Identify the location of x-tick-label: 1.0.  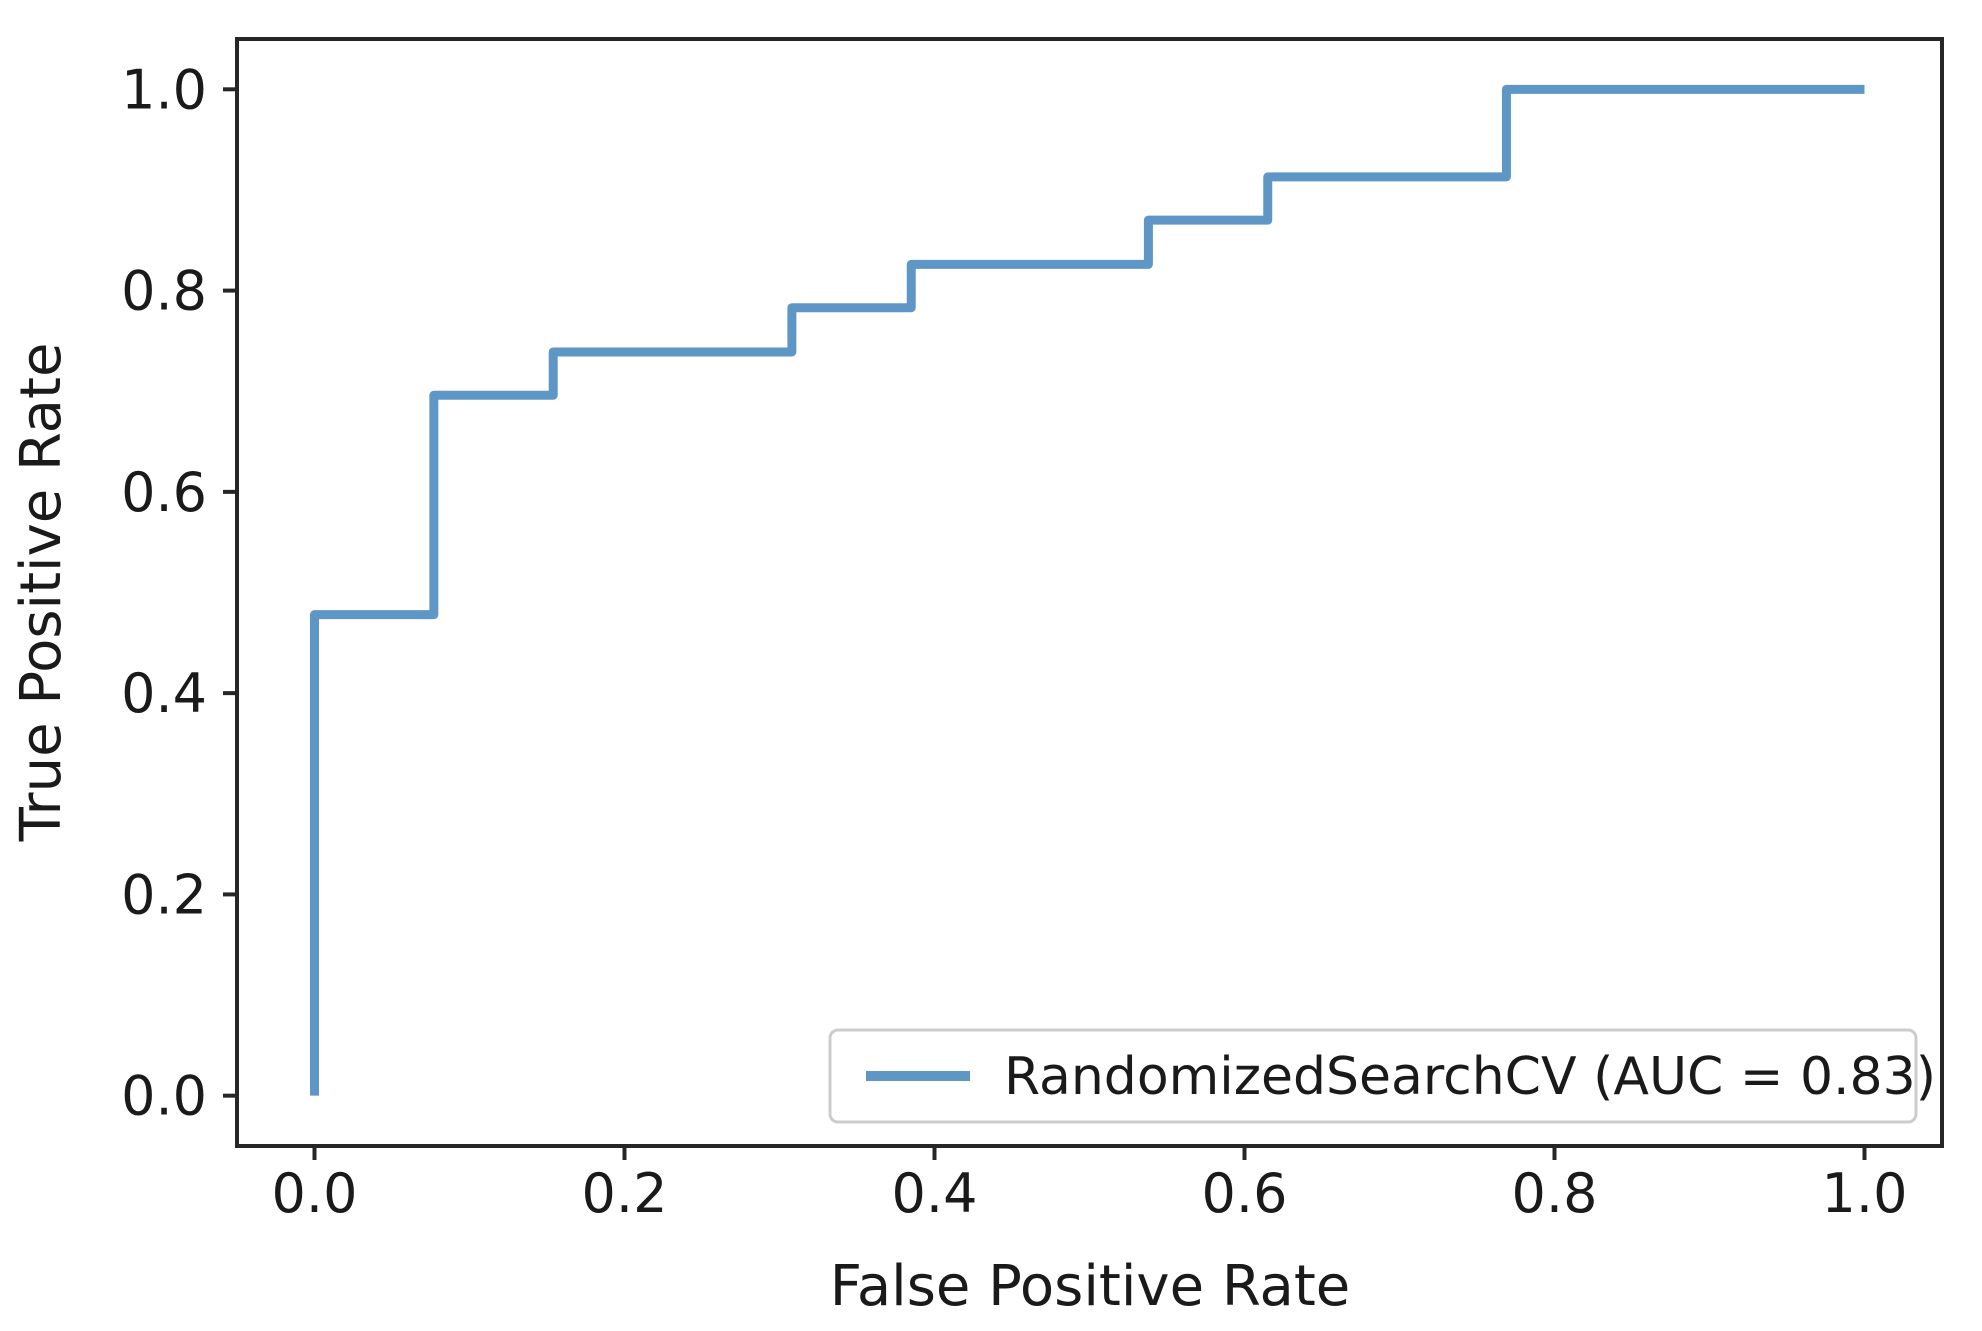
(1865, 1193).